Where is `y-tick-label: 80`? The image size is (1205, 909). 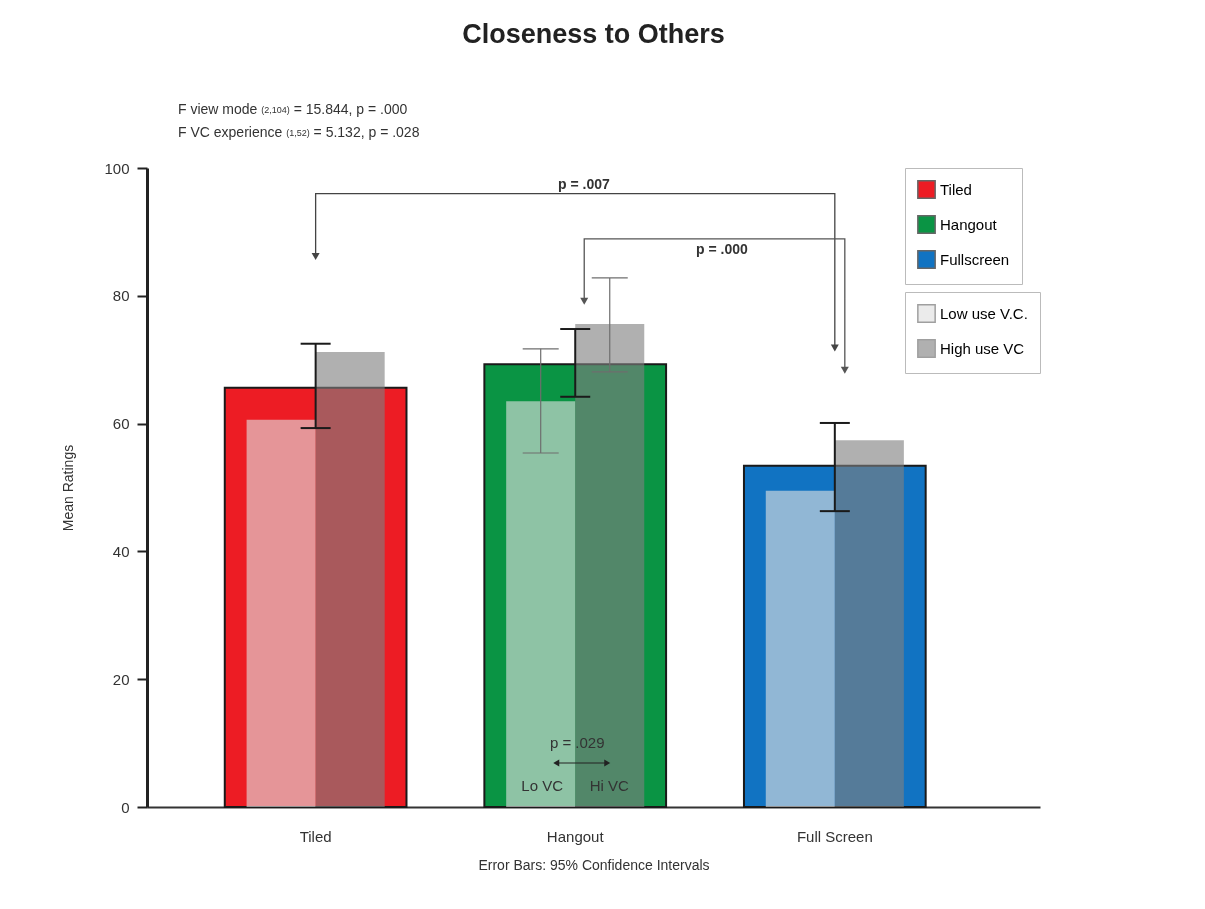
y-tick-label: 80 is located at coordinates (121, 296).